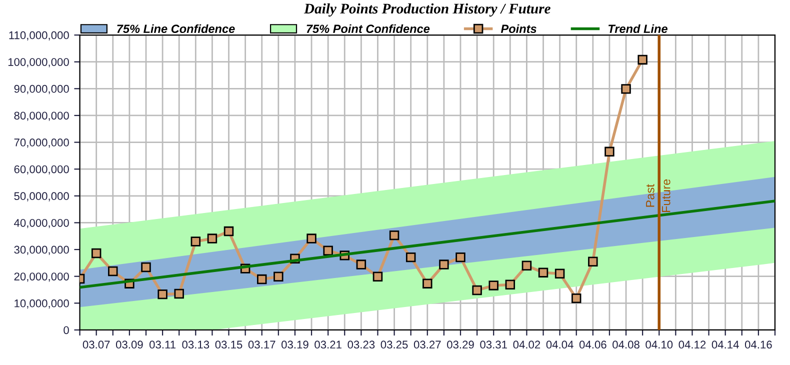 This screenshot has width=790, height=365. What do you see at coordinates (39, 35) in the screenshot?
I see `y-tick-label: 110,000,000` at bounding box center [39, 35].